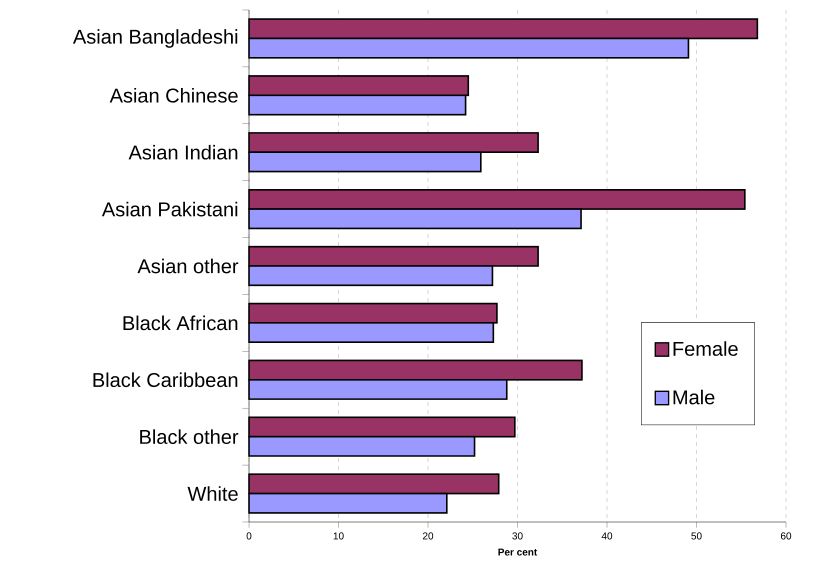  Describe the element at coordinates (696, 536) in the screenshot. I see `x-tick-label: 50` at that location.